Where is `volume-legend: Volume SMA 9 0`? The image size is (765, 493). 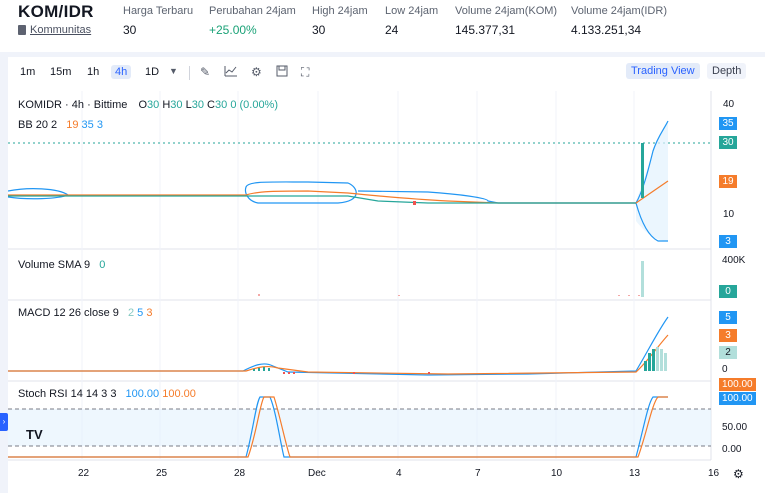 volume-legend: Volume SMA 9 0 is located at coordinates (61, 265).